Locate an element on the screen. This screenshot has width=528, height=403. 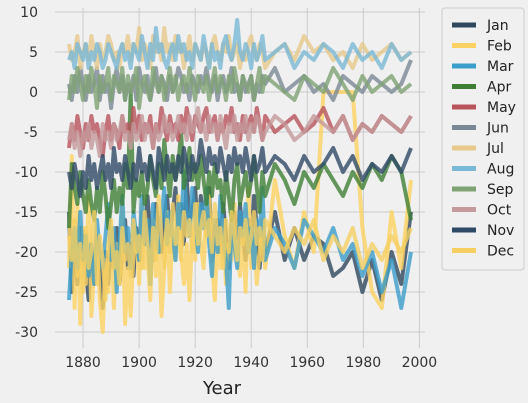
legend-label-mar: Mar is located at coordinates (500, 67).